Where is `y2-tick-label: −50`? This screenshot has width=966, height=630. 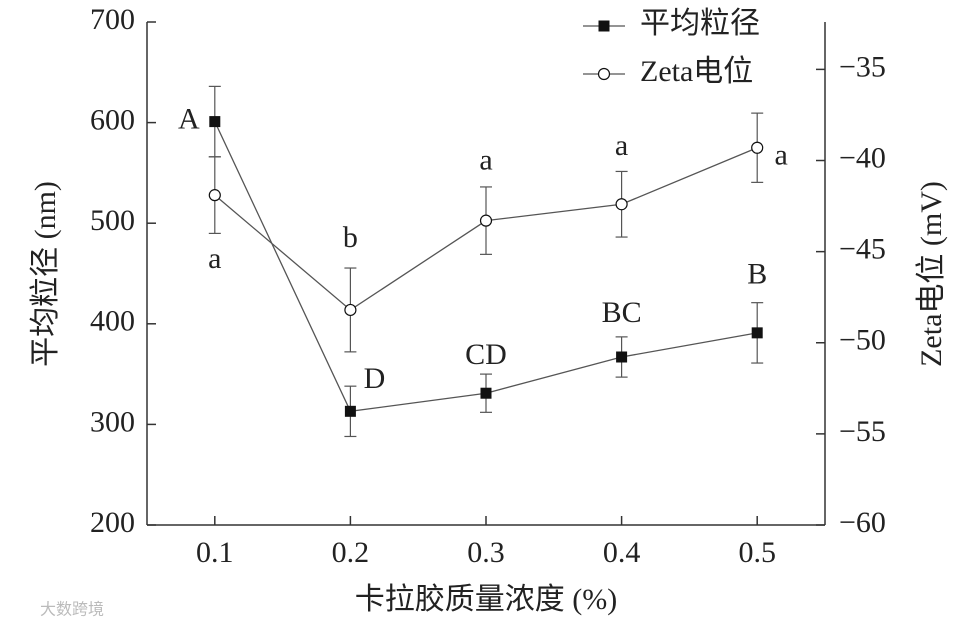
y2-tick-label: −50 is located at coordinates (862, 340).